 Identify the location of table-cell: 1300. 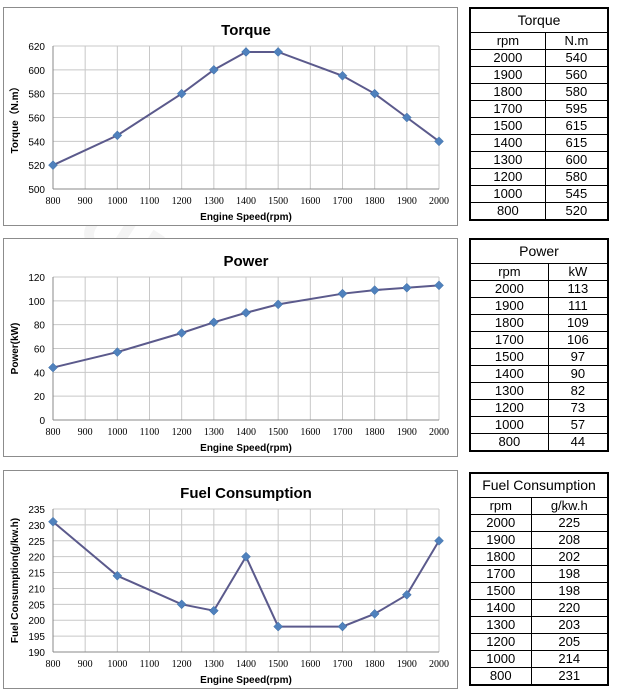
(507, 160).